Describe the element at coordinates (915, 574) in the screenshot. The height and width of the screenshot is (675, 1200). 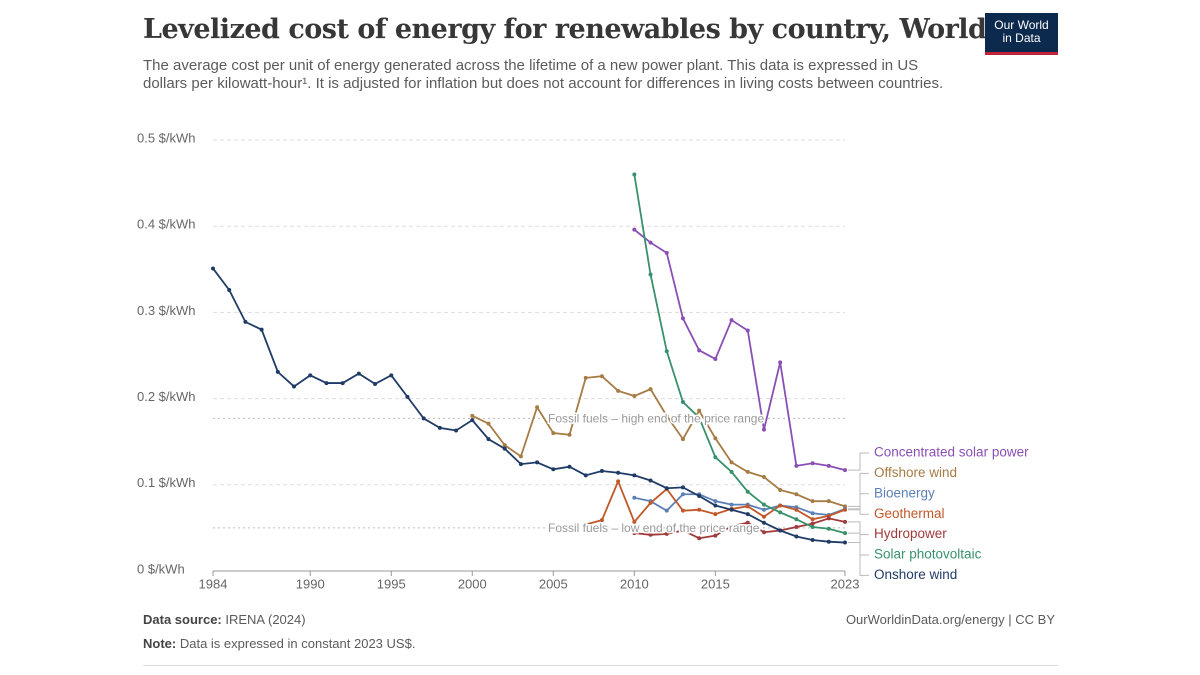
I see `legend-label: Onshore wind` at that location.